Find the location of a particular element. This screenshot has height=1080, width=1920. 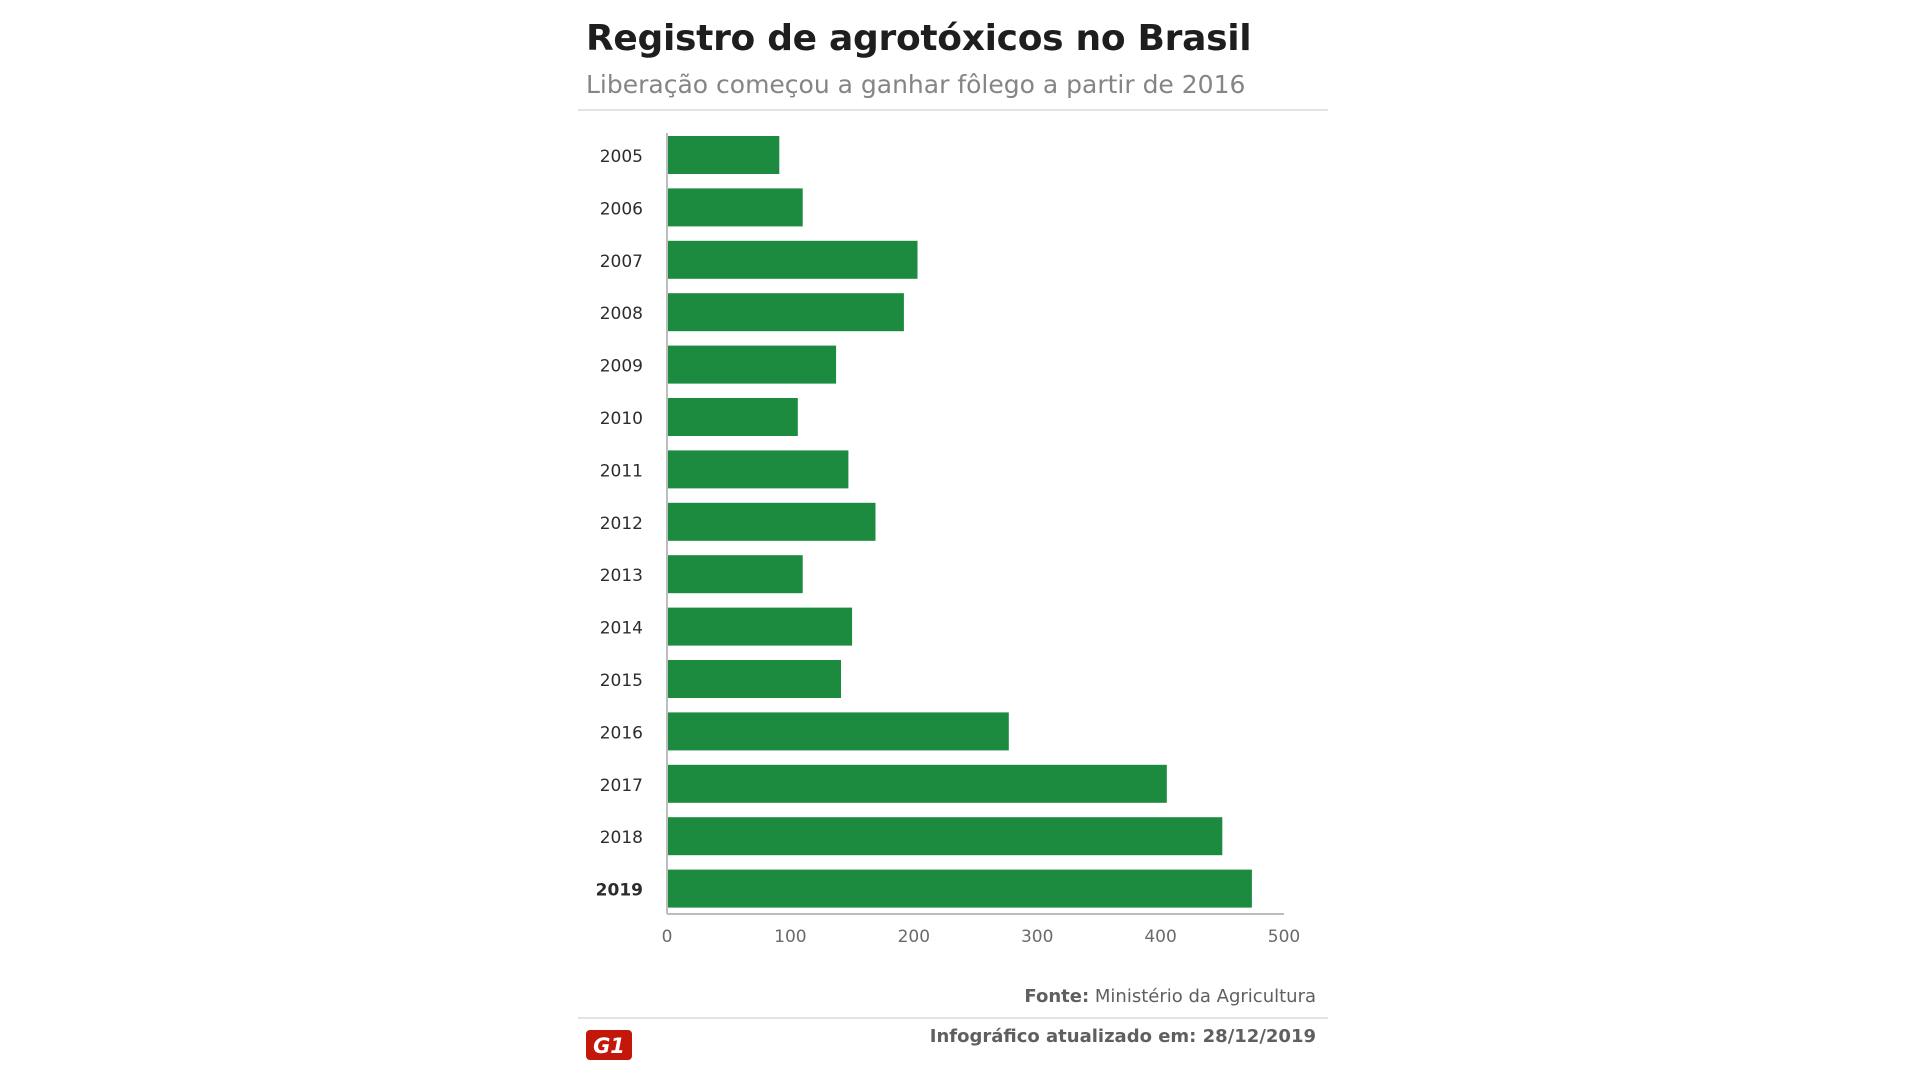

bar-2010 is located at coordinates (732, 417).